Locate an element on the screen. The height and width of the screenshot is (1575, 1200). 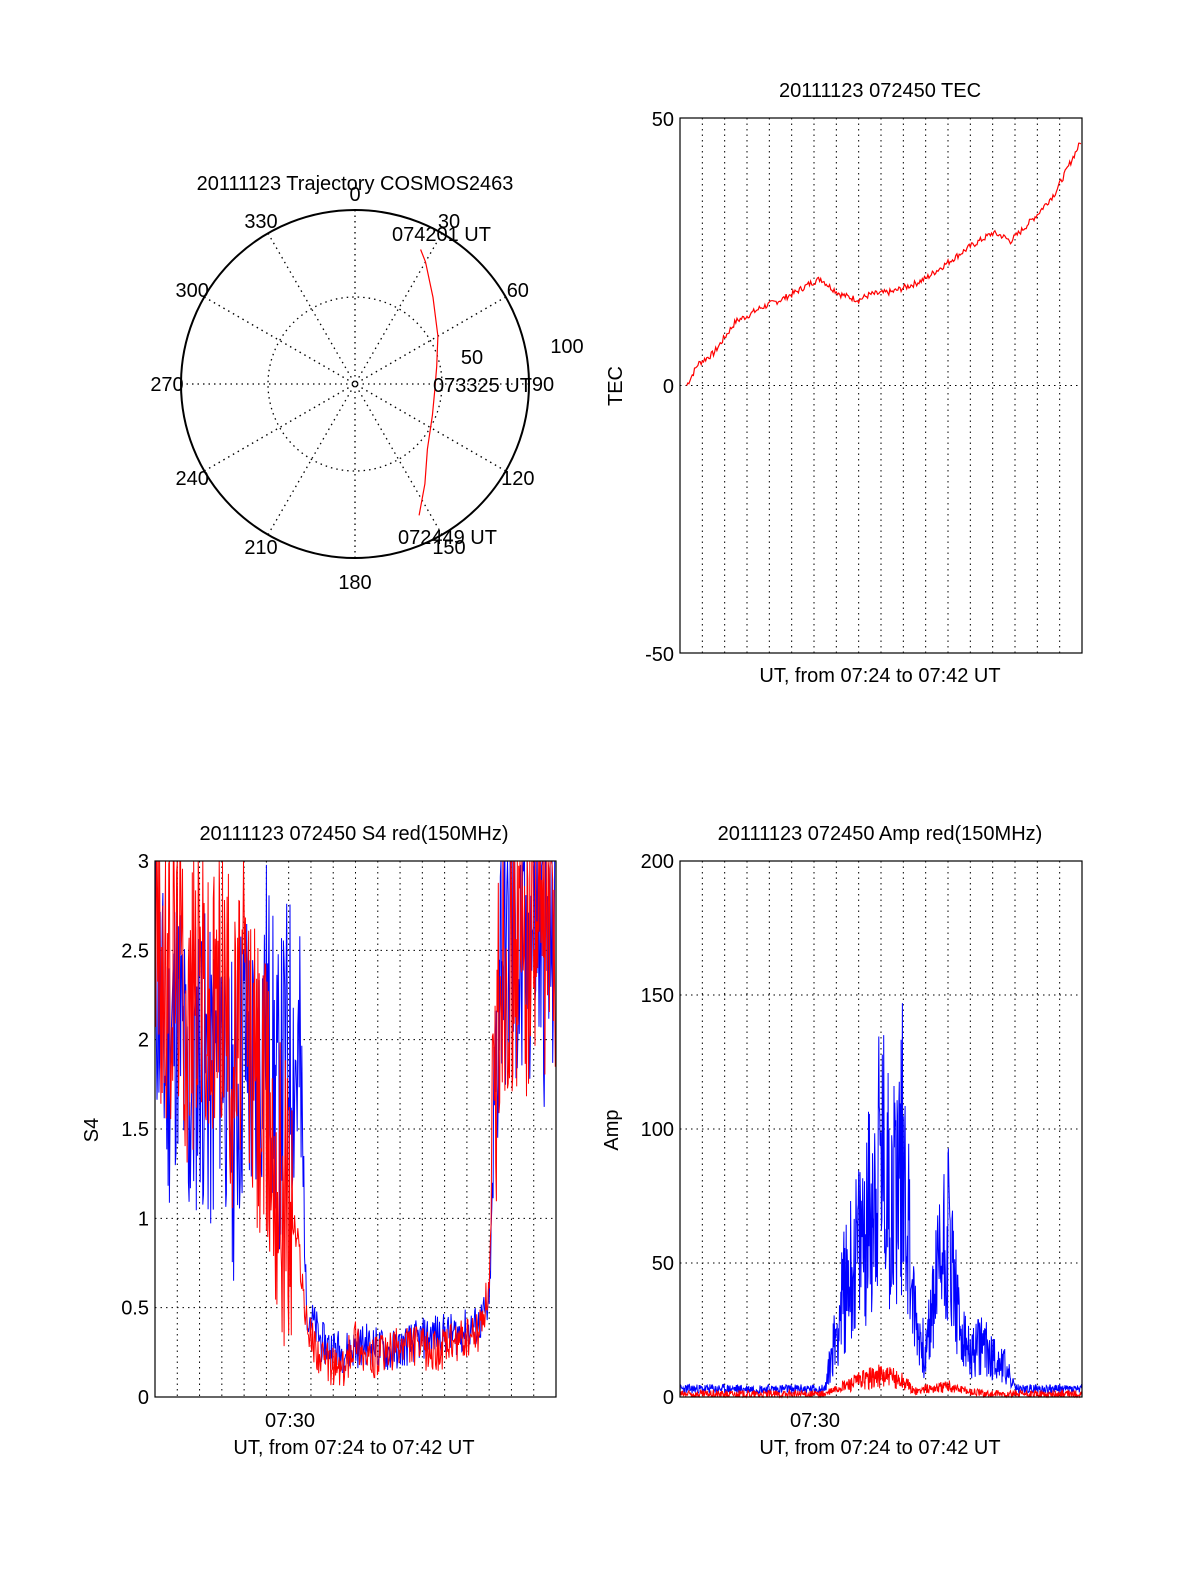
amp-ytick: 200 is located at coordinates (657, 862).